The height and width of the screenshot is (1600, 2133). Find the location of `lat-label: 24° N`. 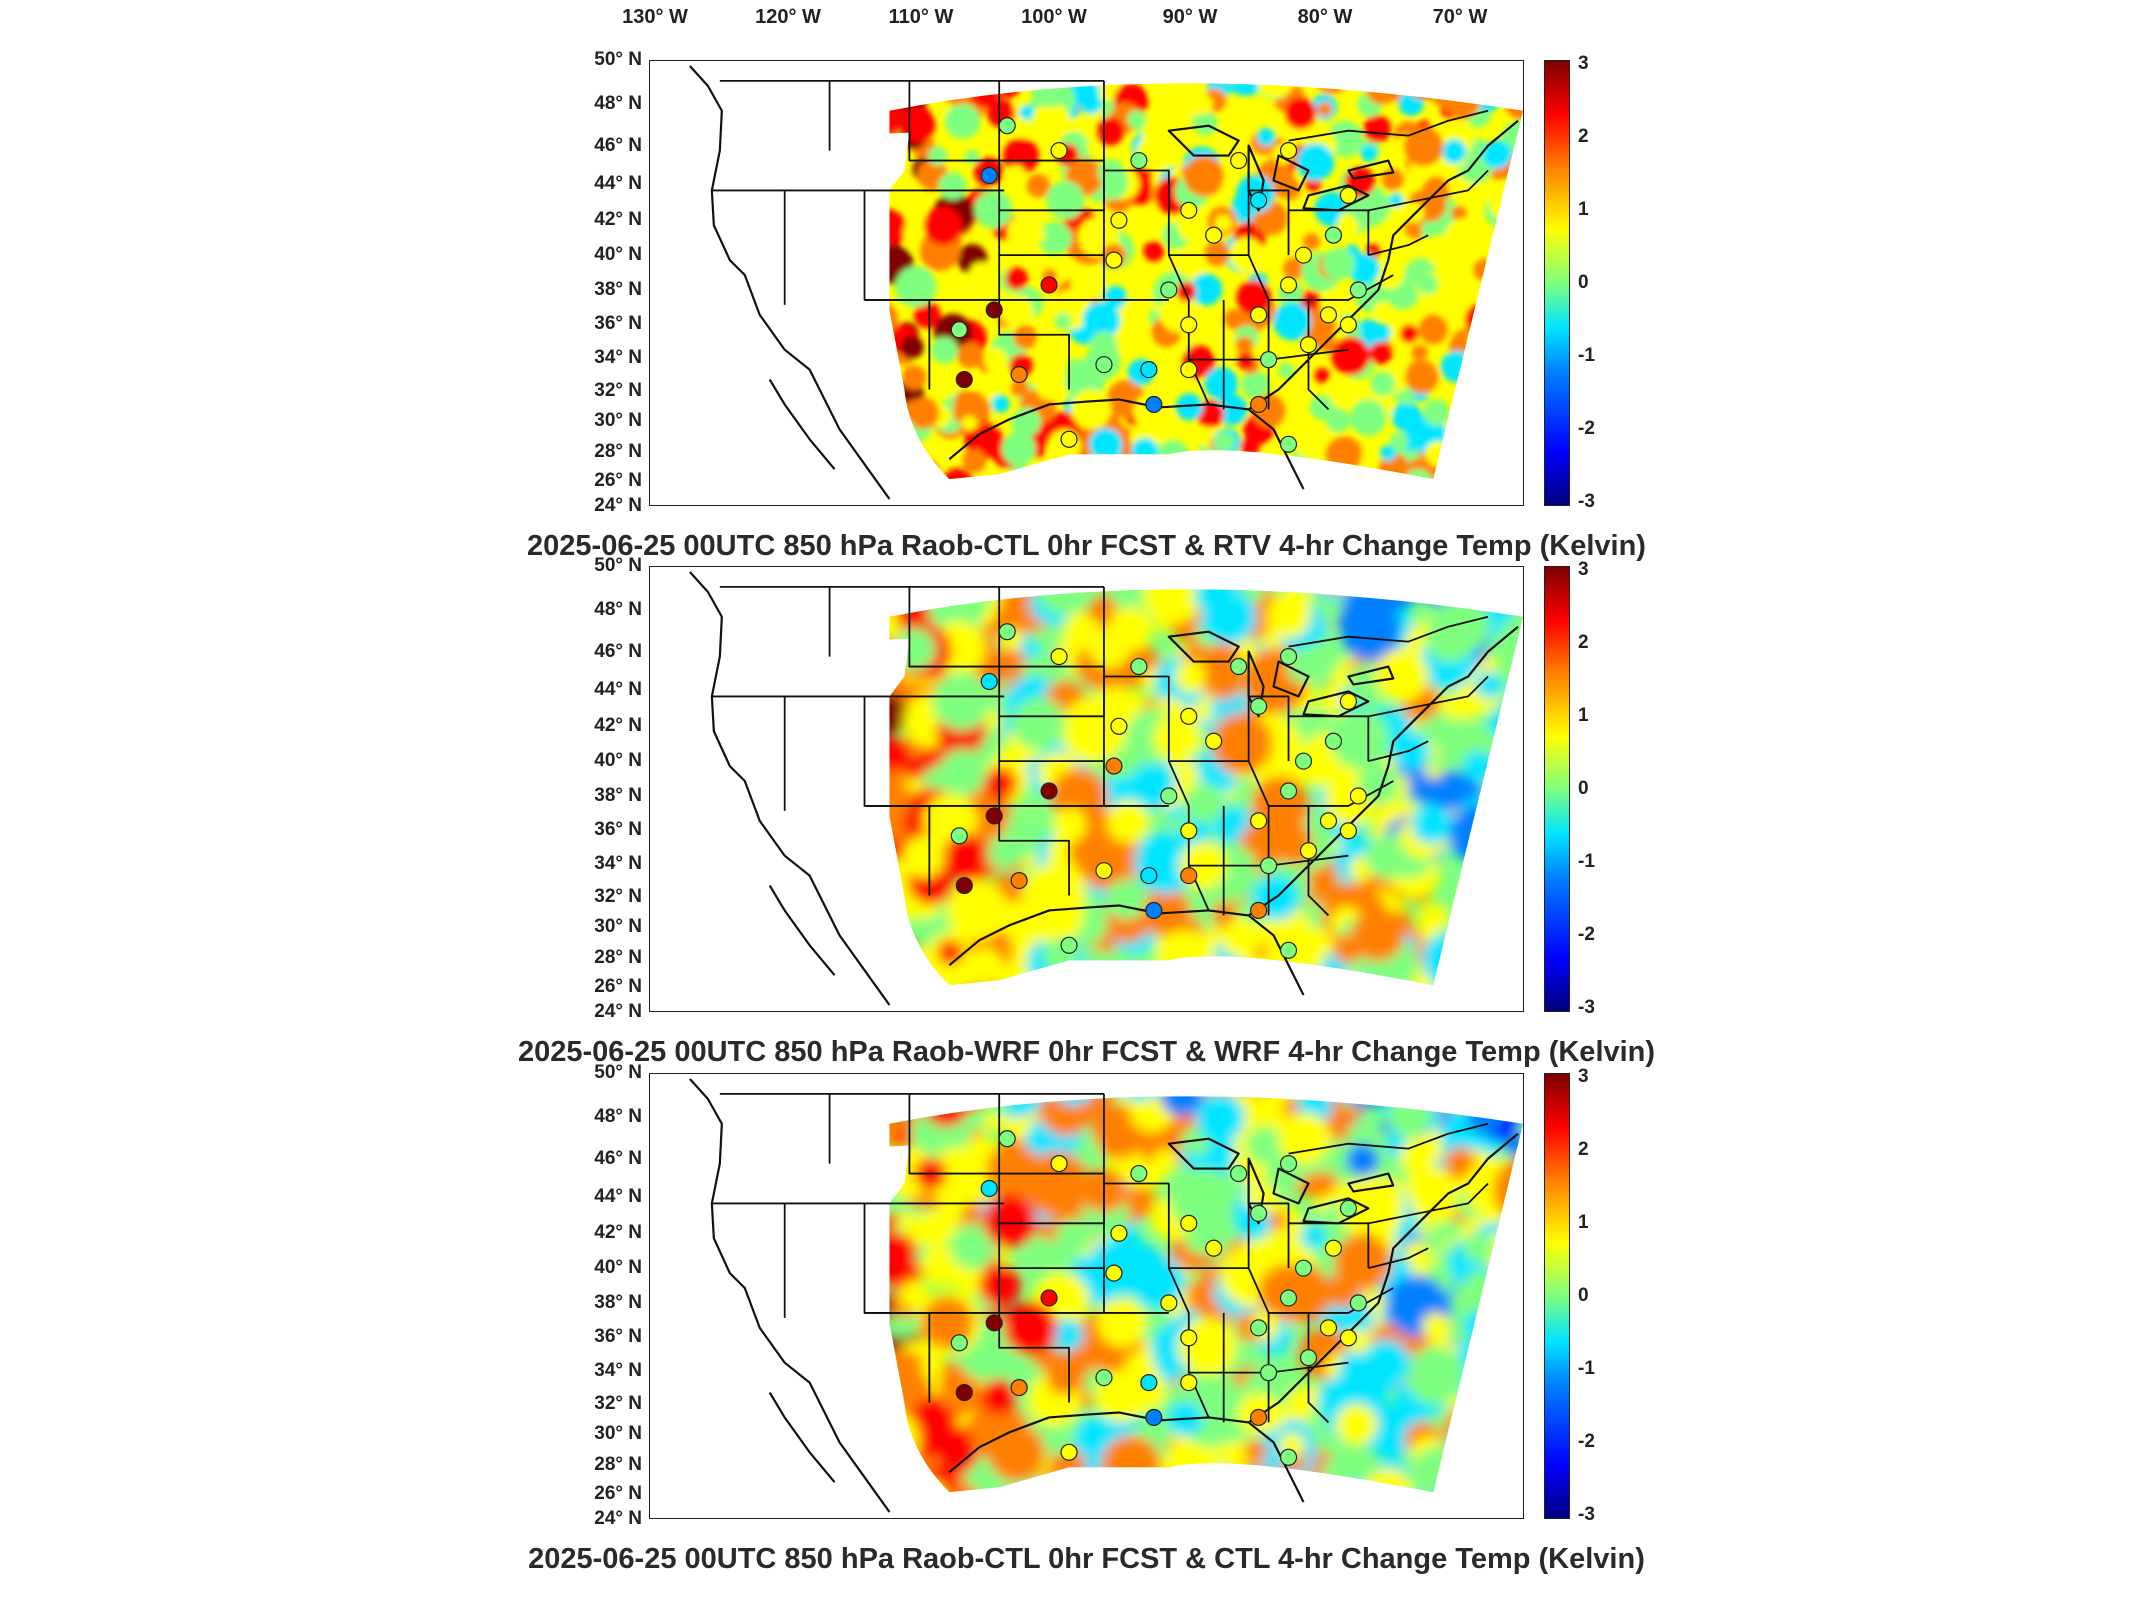

lat-label: 24° N is located at coordinates (618, 1011).